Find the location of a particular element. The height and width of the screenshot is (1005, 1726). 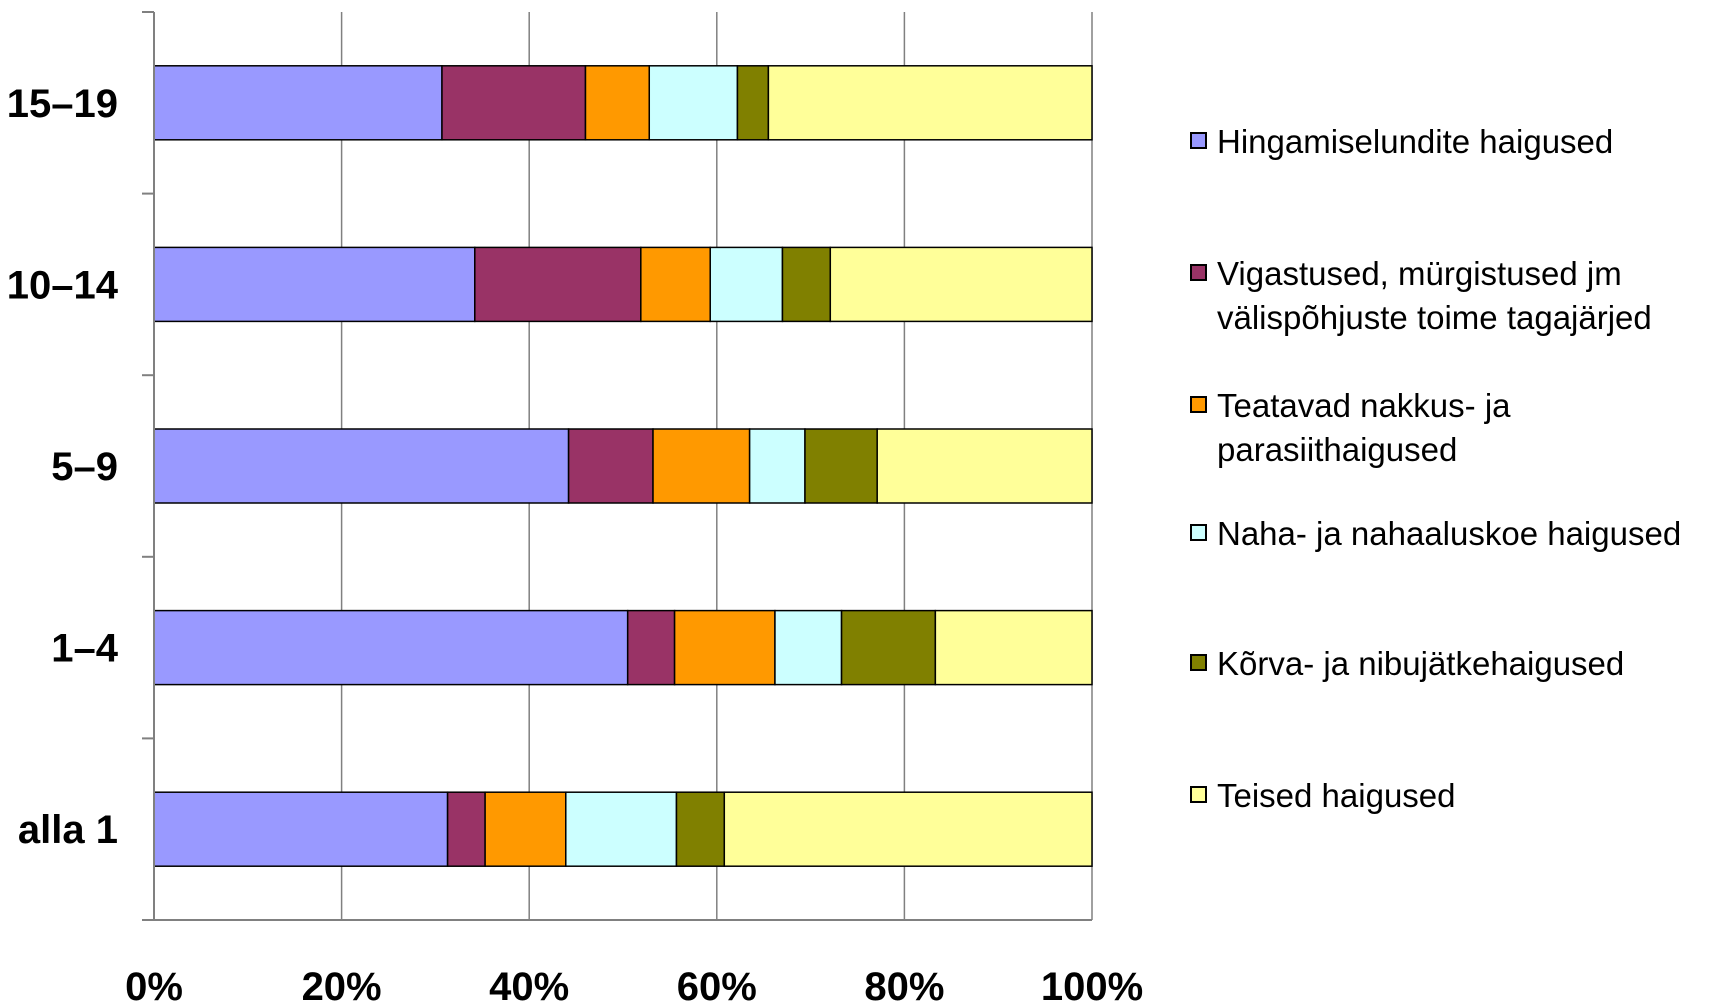

category-labels: 15–19 10–14 5–9 1–4 alla 1 is located at coordinates (63, 467).